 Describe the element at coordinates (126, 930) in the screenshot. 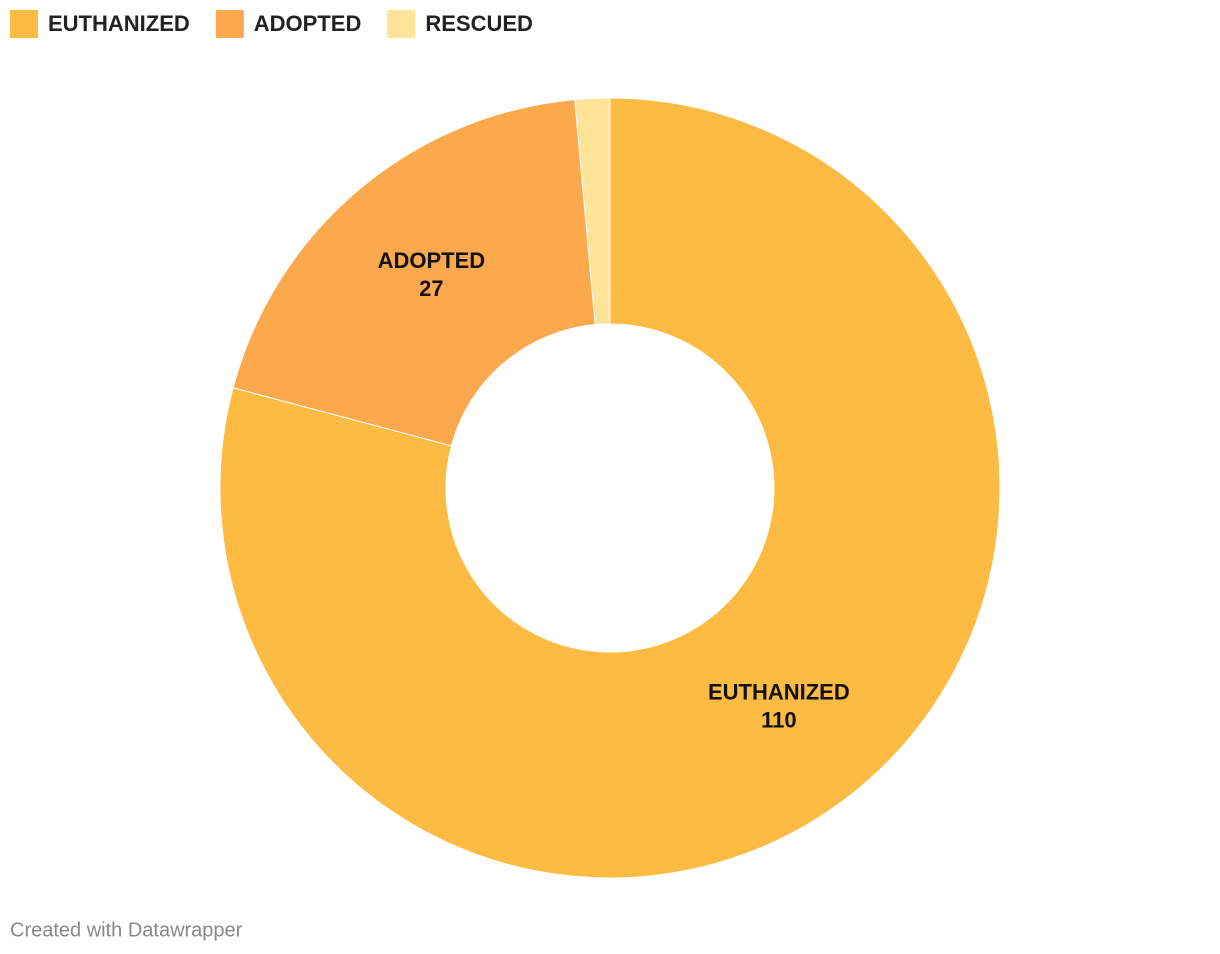

I see `credit: Created with Datawrapper` at that location.